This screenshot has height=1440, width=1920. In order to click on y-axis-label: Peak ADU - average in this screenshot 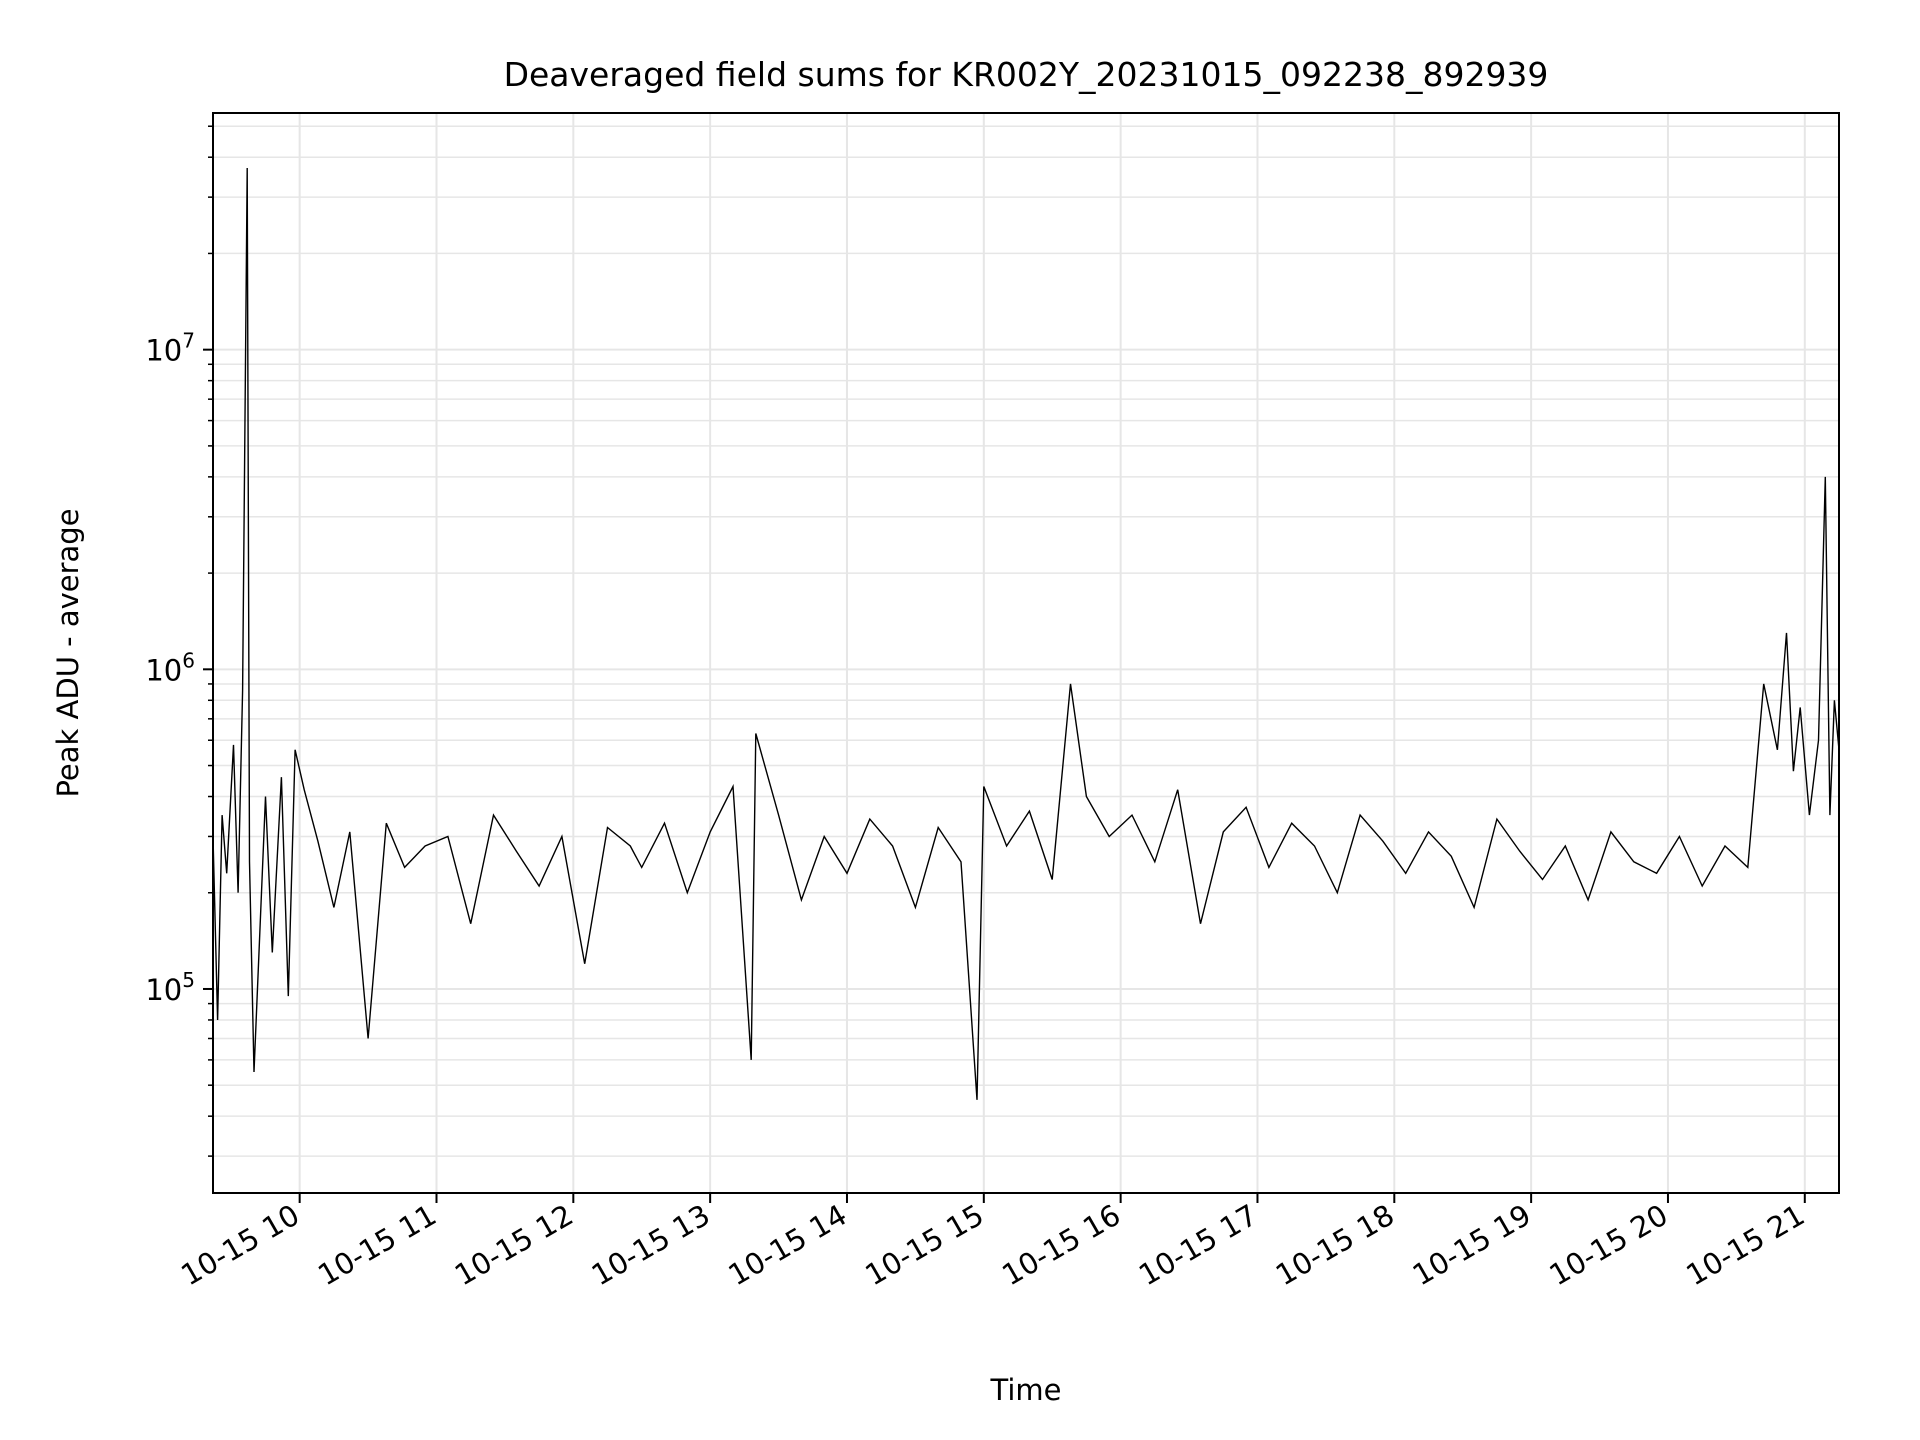, I will do `click(68, 652)`.